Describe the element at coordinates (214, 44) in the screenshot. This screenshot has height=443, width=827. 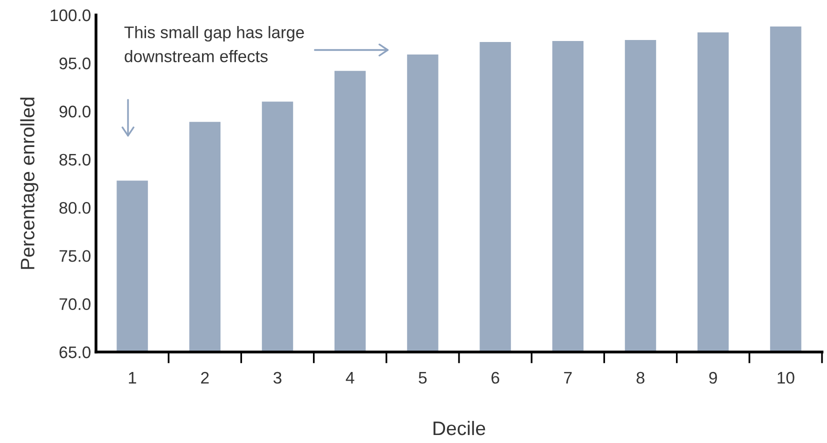
I see `annotation: This small gap has large downstream effects` at that location.